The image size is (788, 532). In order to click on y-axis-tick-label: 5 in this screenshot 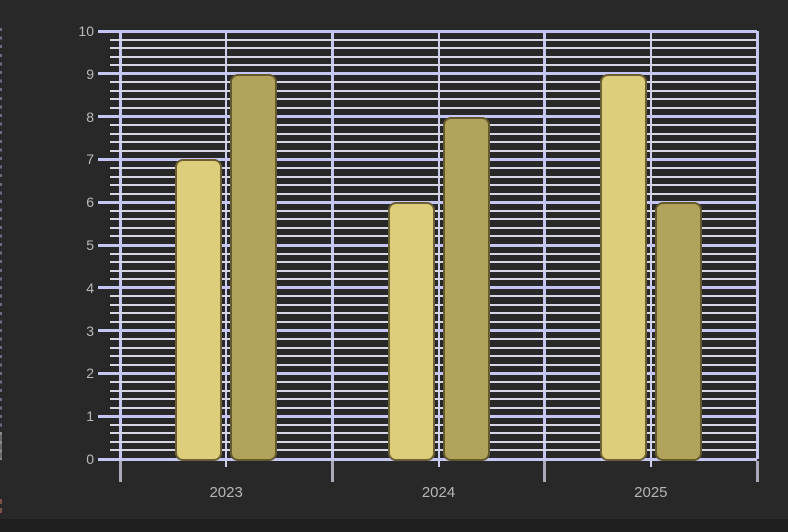, I will do `click(90, 245)`.